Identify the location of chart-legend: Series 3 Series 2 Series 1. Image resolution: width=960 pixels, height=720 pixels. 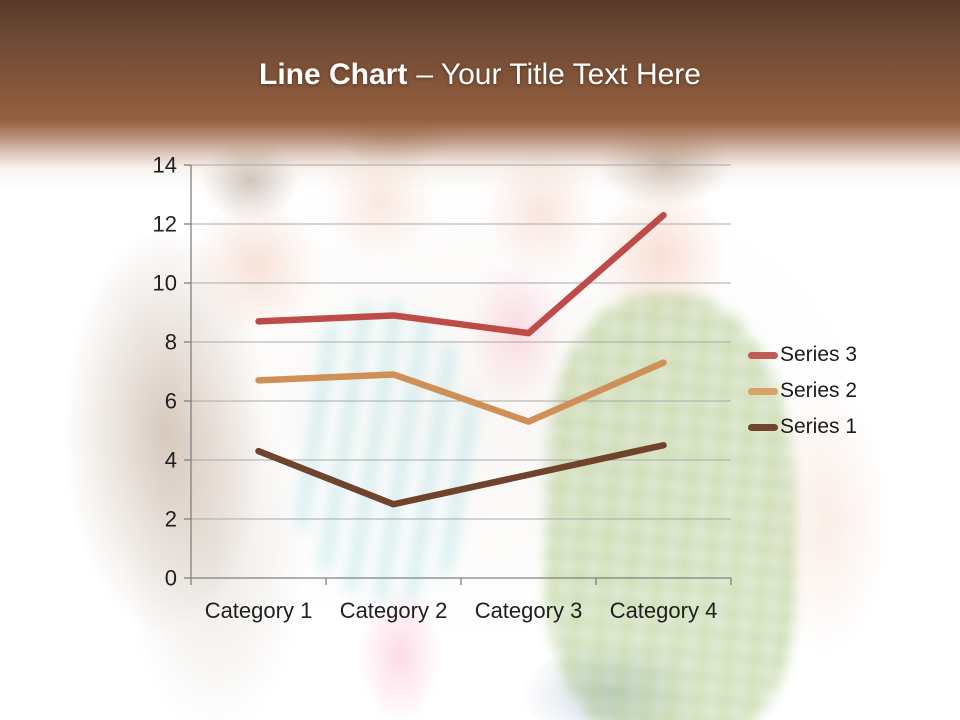
(802, 391).